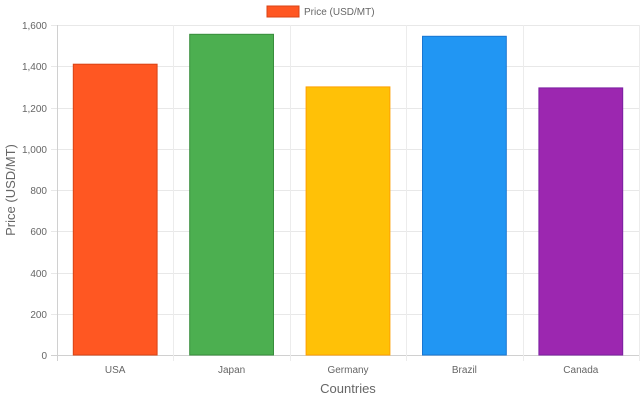 The height and width of the screenshot is (400, 640). What do you see at coordinates (44, 356) in the screenshot?
I see `y-tick-label: 0` at bounding box center [44, 356].